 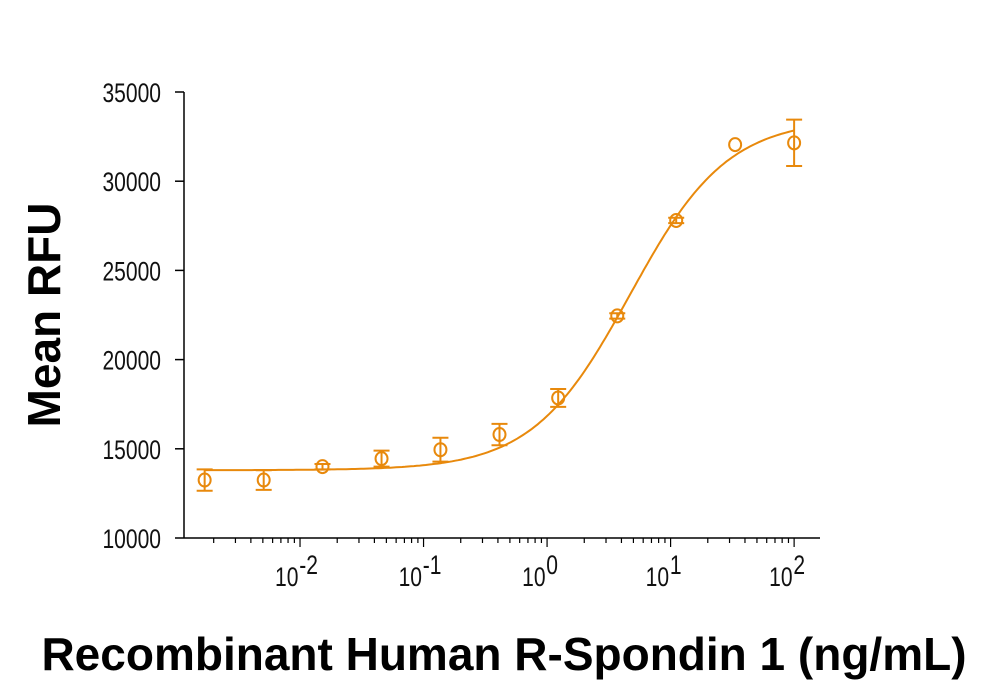 I want to click on y-tick-label: 15000, so click(x=131, y=450).